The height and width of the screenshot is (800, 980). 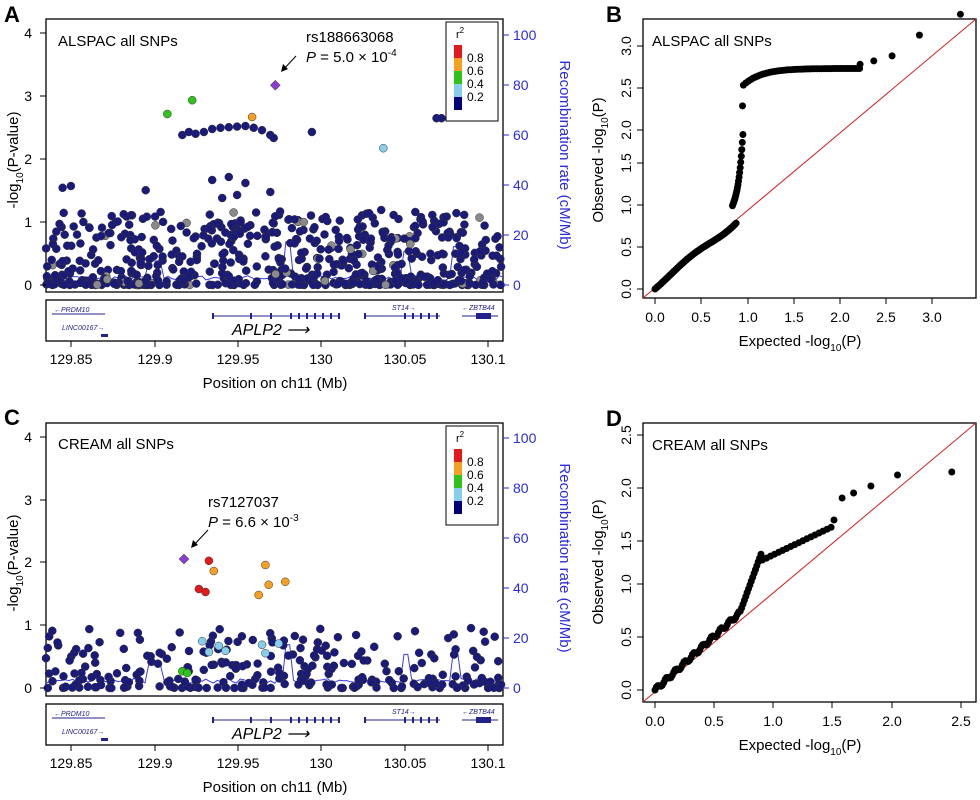 What do you see at coordinates (809, 562) in the screenshot?
I see `plot-frame-d` at bounding box center [809, 562].